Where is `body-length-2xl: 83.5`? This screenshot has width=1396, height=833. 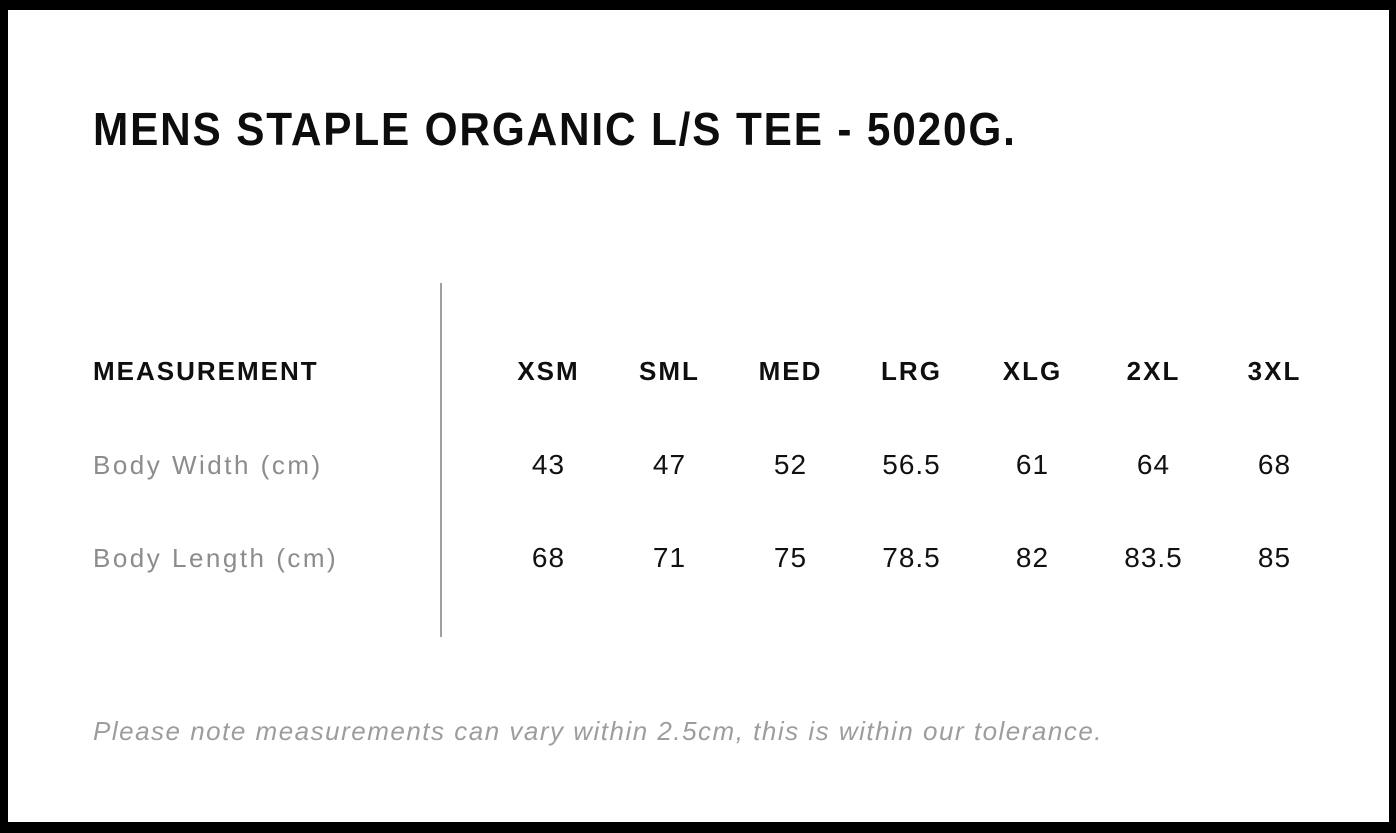
body-length-2xl: 83.5 is located at coordinates (1153, 557).